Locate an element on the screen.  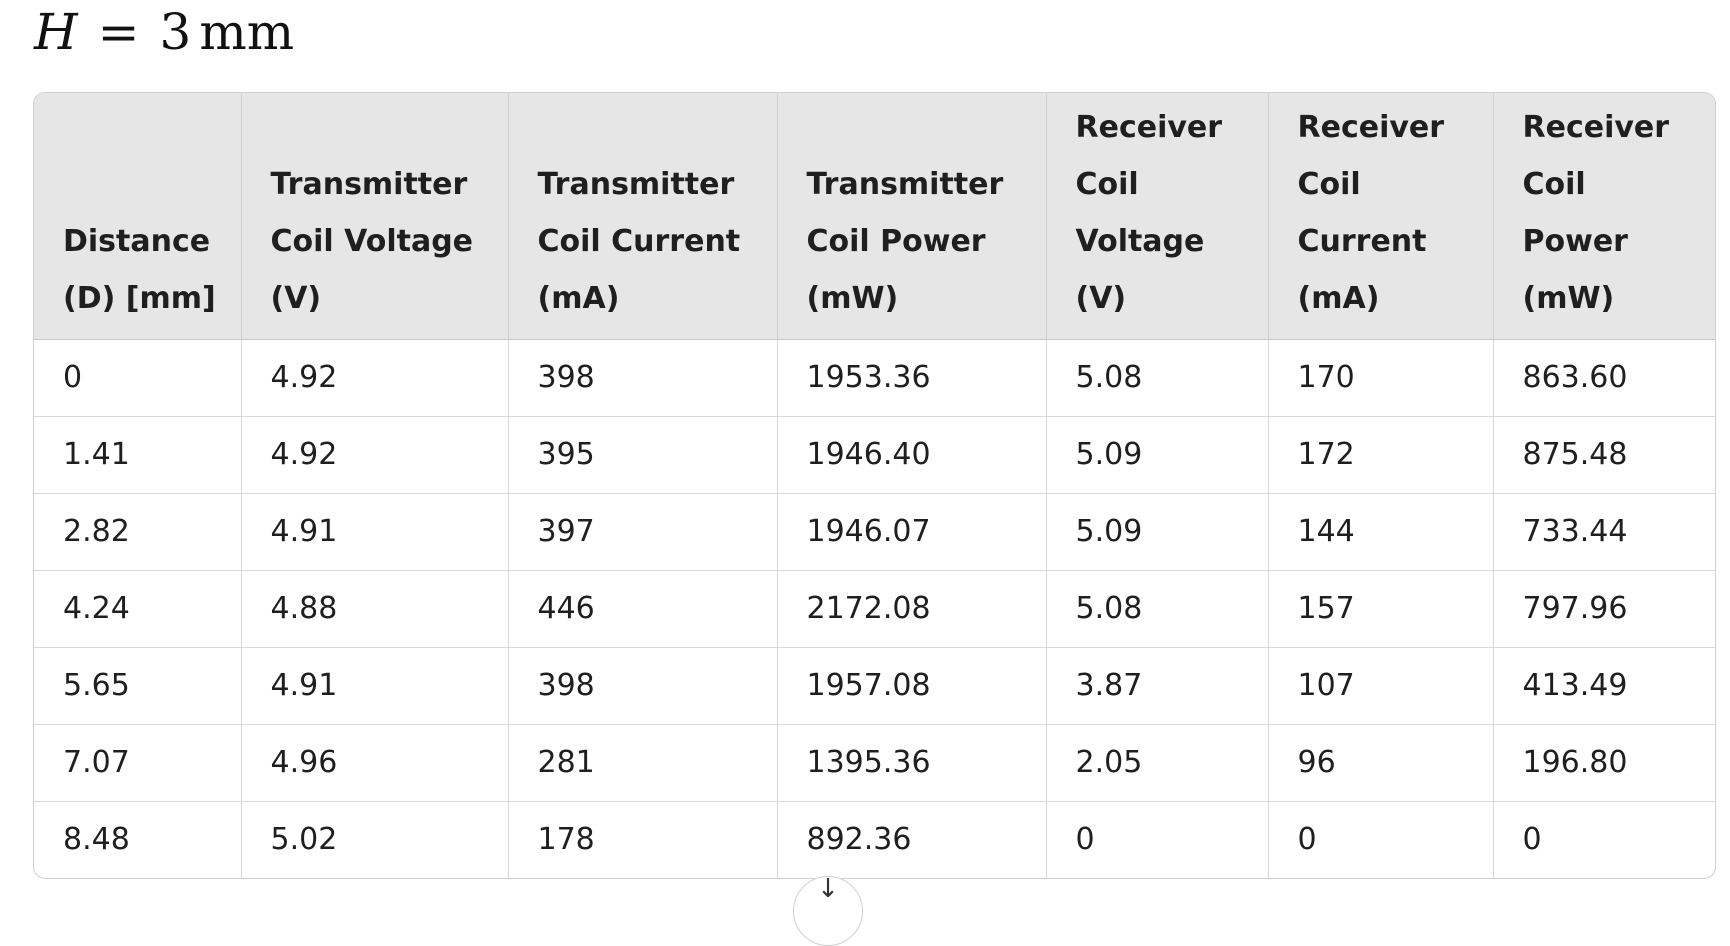
cell-rx-power: 196.80 is located at coordinates (1604, 763).